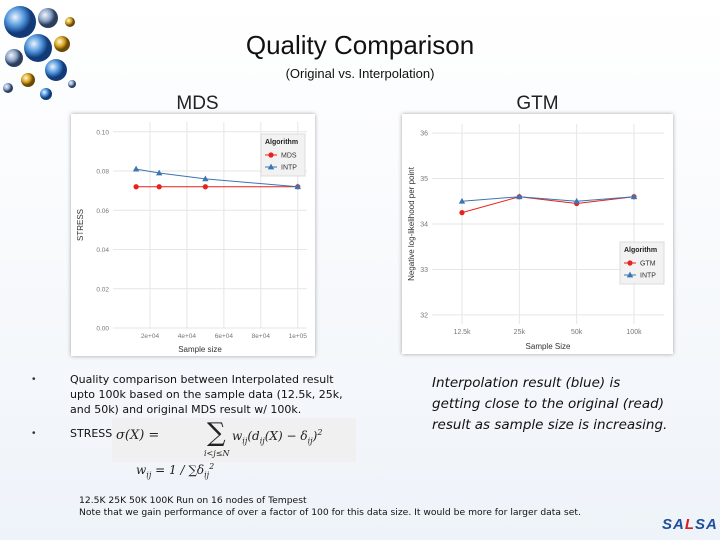  I want to click on globe-decoration, so click(39, 53).